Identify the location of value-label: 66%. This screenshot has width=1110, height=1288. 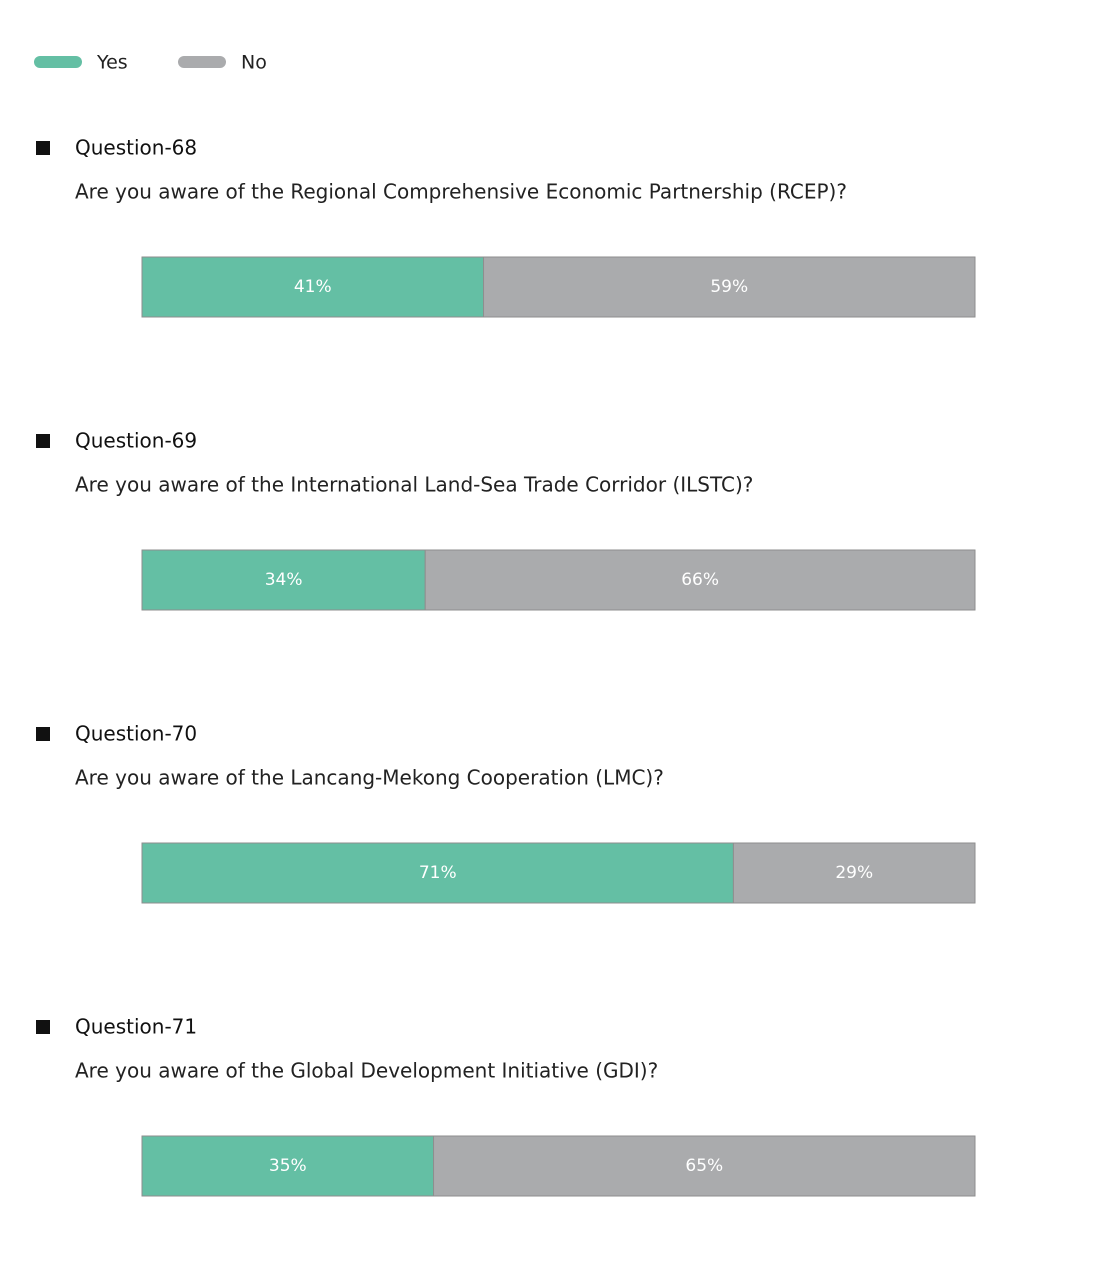
(700, 580).